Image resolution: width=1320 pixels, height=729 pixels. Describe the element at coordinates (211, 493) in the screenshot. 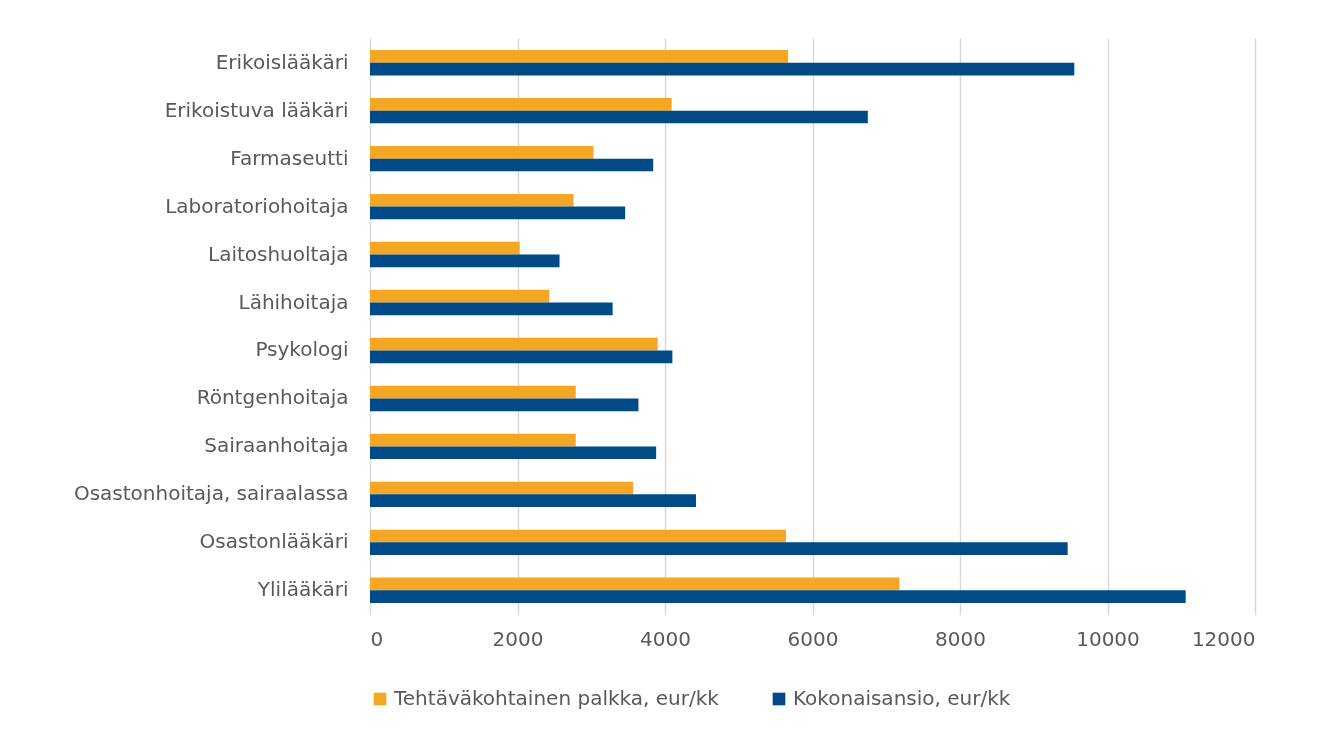

I see `y-tick-label: Osastonhoitaja, sairaalassa` at that location.